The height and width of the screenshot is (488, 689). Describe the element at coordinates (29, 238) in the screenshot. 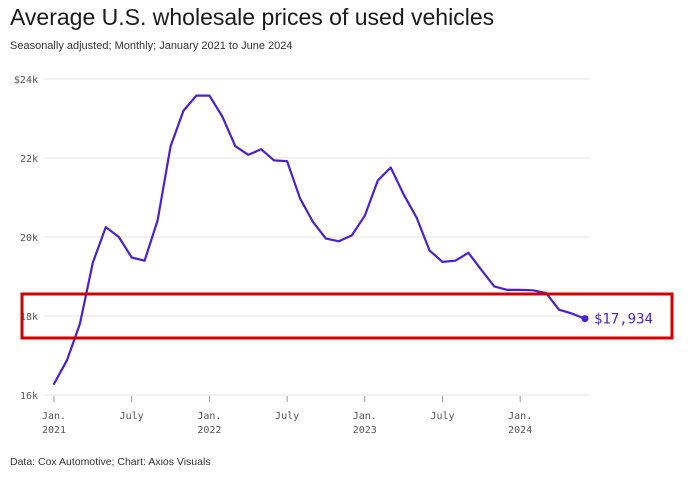

I see `y-tick-label: 20k` at that location.